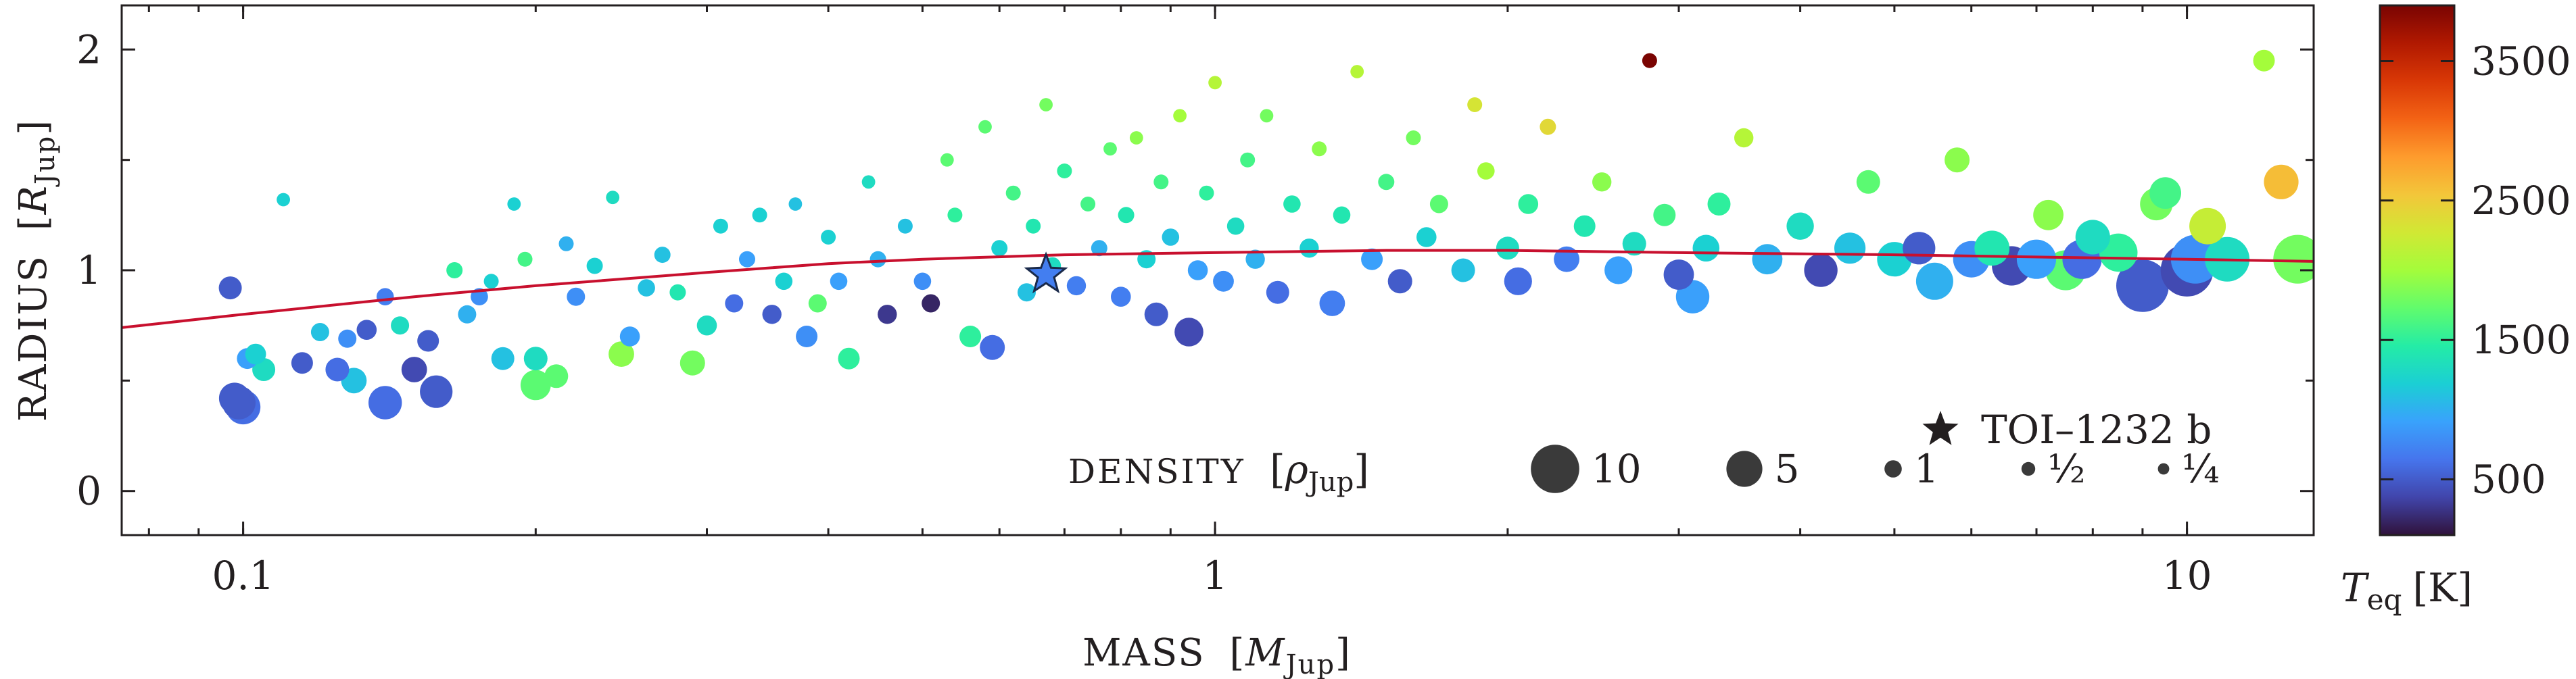 The height and width of the screenshot is (679, 2576). I want to click on x-tick-label: 1, so click(1215, 576).